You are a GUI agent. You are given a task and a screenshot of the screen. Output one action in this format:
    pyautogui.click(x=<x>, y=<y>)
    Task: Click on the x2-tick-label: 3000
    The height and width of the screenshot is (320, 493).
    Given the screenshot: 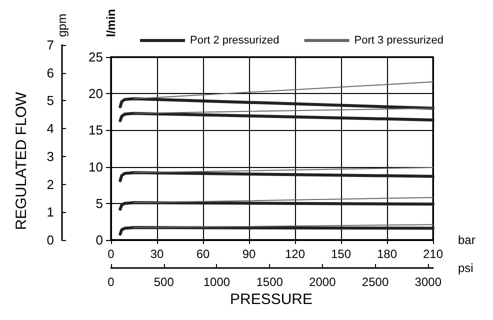 What is the action you would take?
    pyautogui.click(x=428, y=282)
    